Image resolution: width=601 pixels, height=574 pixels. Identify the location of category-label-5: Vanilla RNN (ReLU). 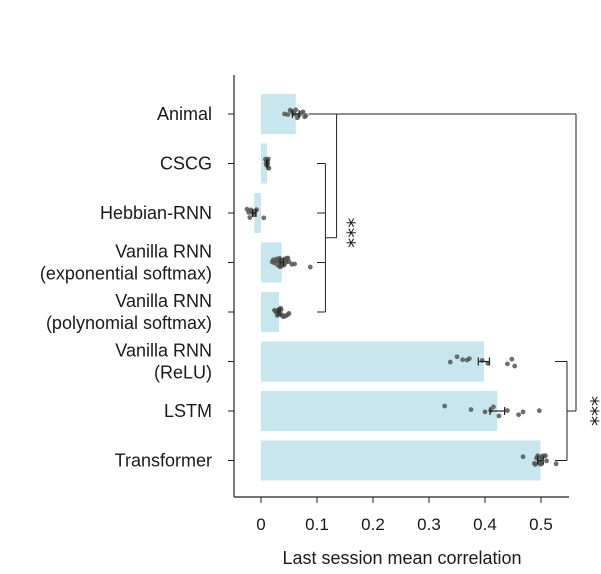
(163, 362).